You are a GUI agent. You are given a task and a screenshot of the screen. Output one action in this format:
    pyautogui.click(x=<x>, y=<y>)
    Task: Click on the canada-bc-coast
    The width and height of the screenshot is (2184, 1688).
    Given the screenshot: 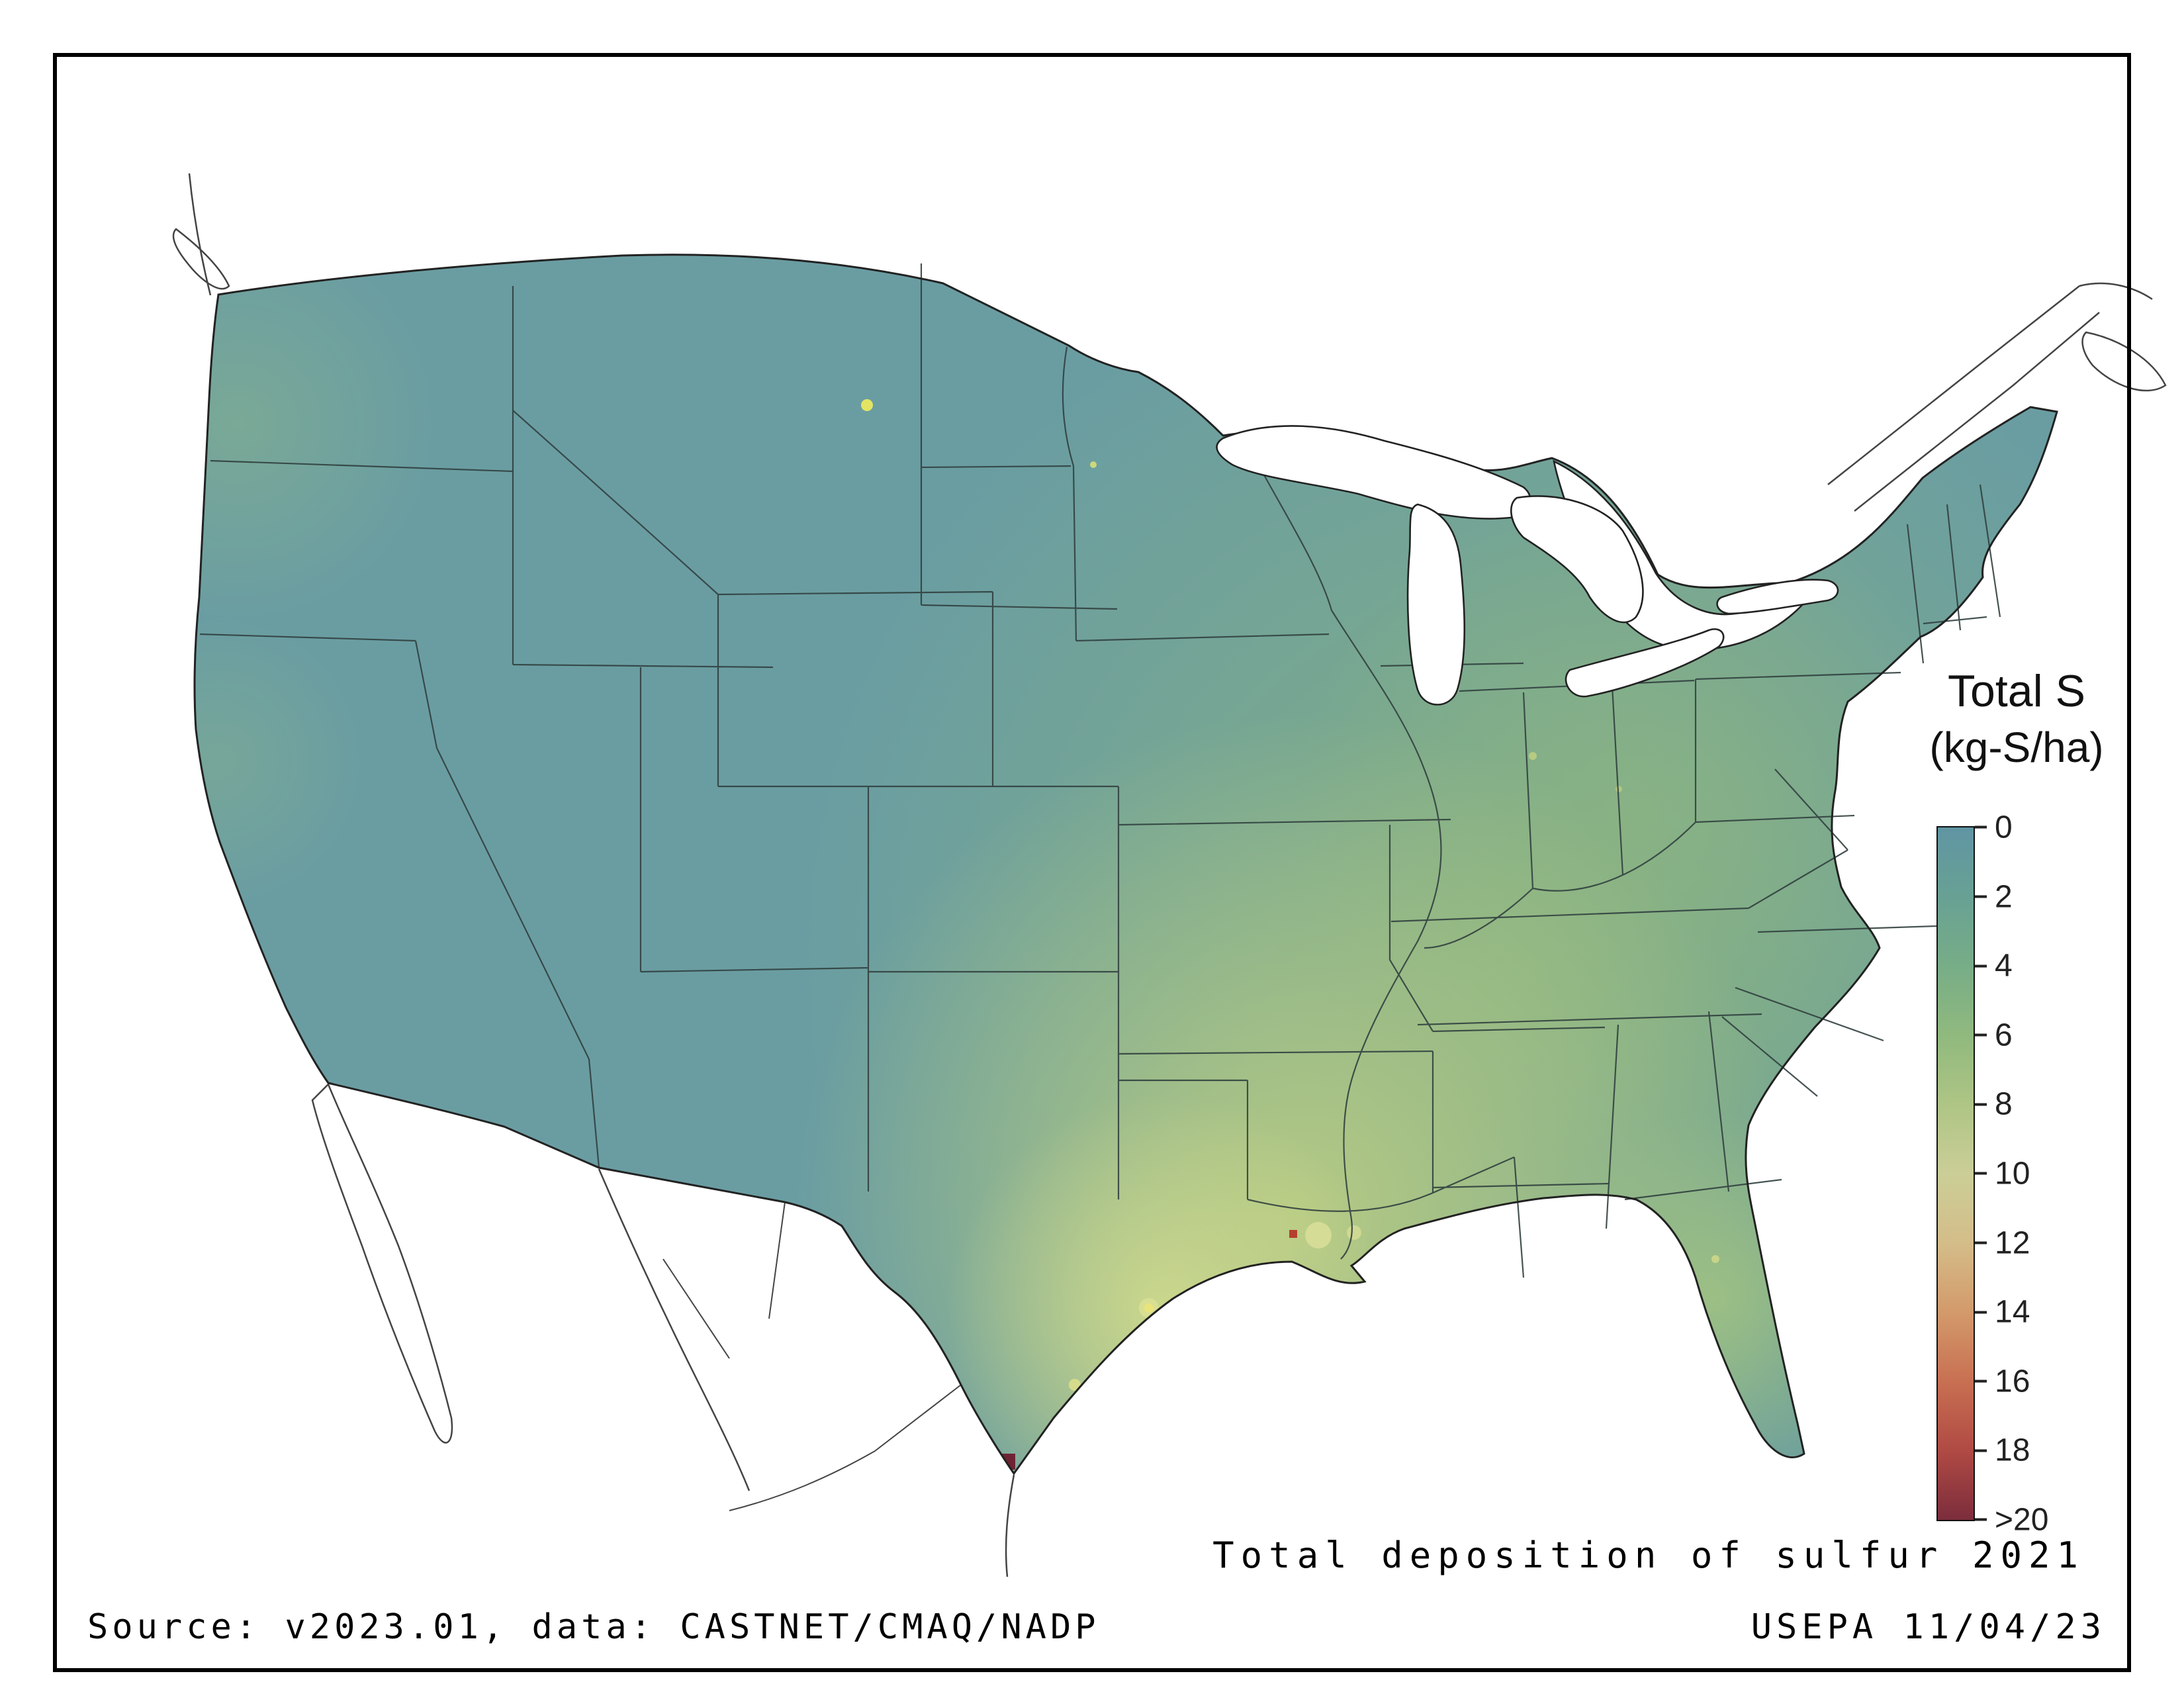 What is the action you would take?
    pyautogui.click(x=200, y=234)
    